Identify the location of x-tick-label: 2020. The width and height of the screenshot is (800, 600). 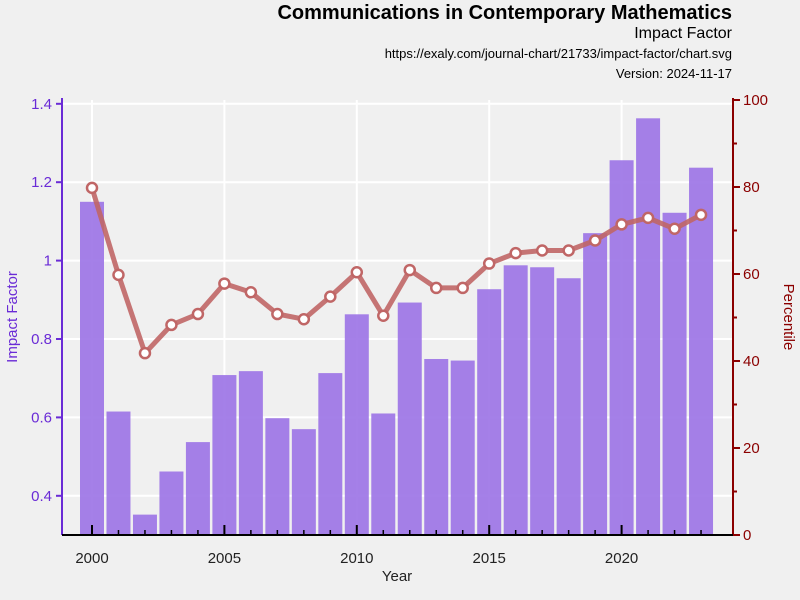
(621, 558).